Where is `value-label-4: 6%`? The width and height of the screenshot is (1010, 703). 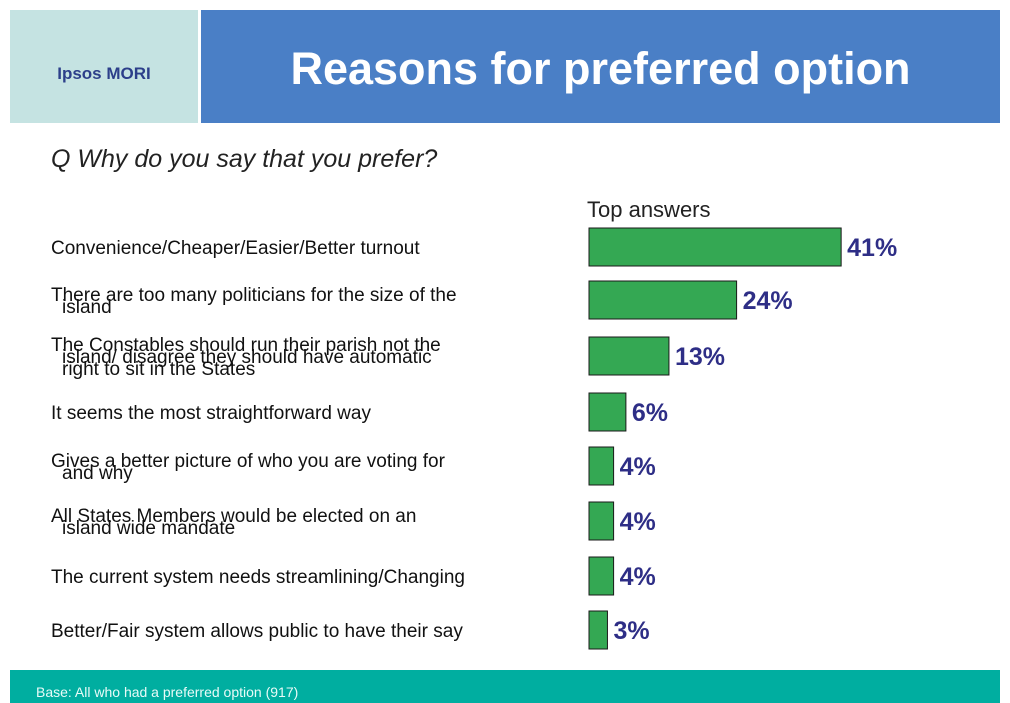 value-label-4: 6% is located at coordinates (650, 413).